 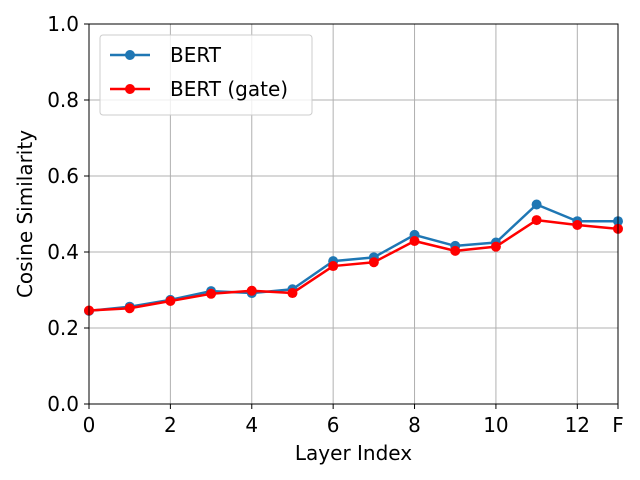 What do you see at coordinates (63, 252) in the screenshot?
I see `y-tick-label: 0.4` at bounding box center [63, 252].